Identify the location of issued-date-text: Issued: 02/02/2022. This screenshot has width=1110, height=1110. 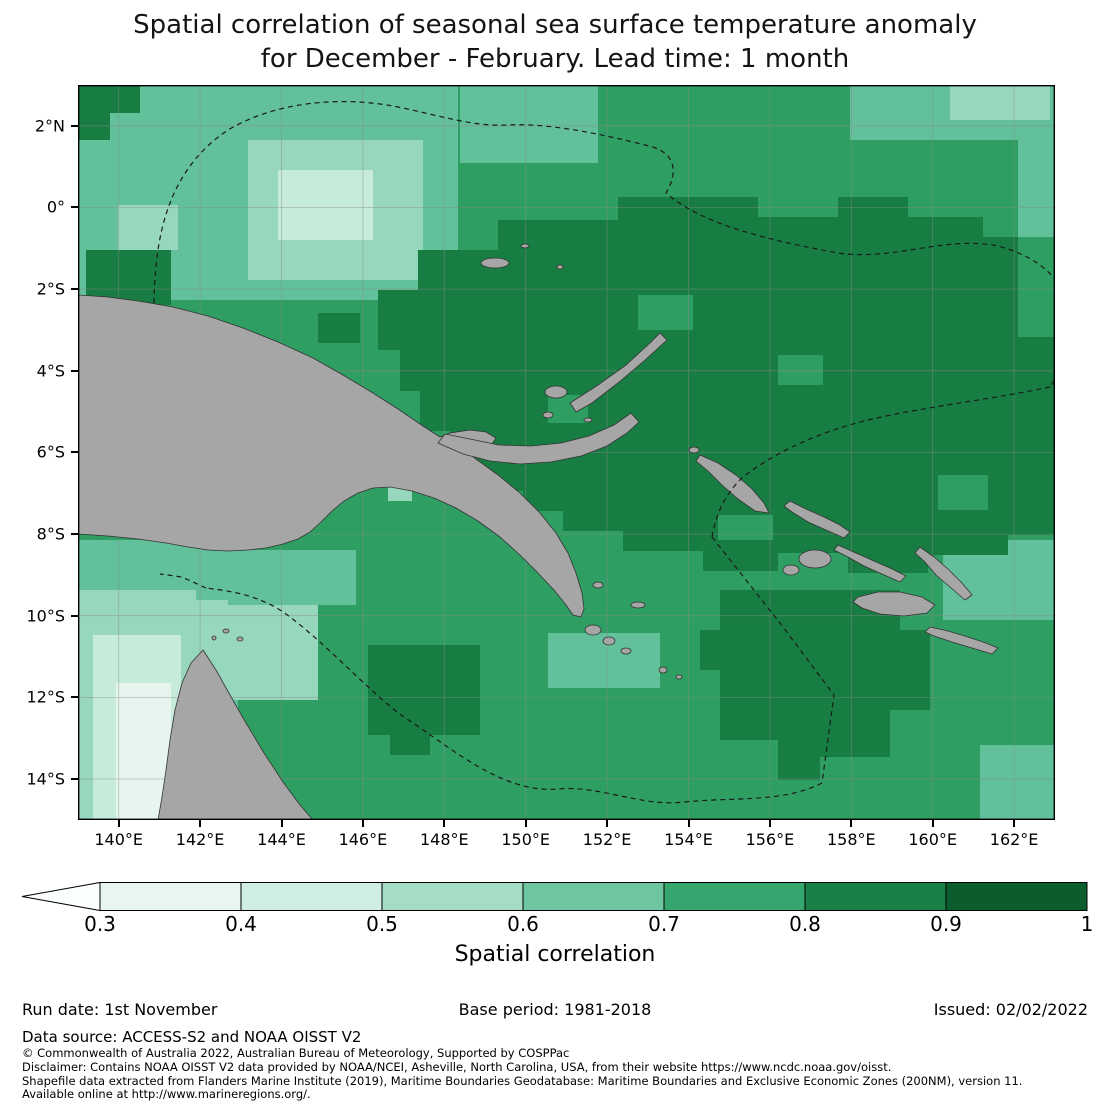
(1010, 1009).